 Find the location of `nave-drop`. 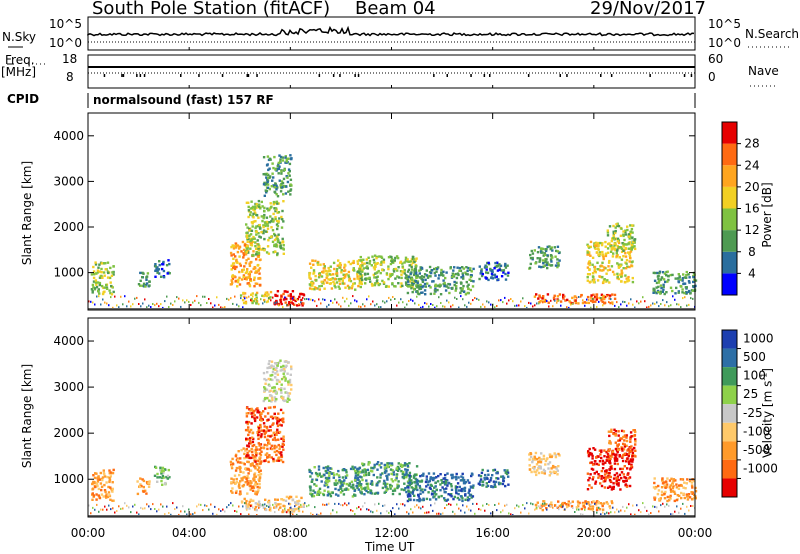

nave-drop is located at coordinates (490, 75).